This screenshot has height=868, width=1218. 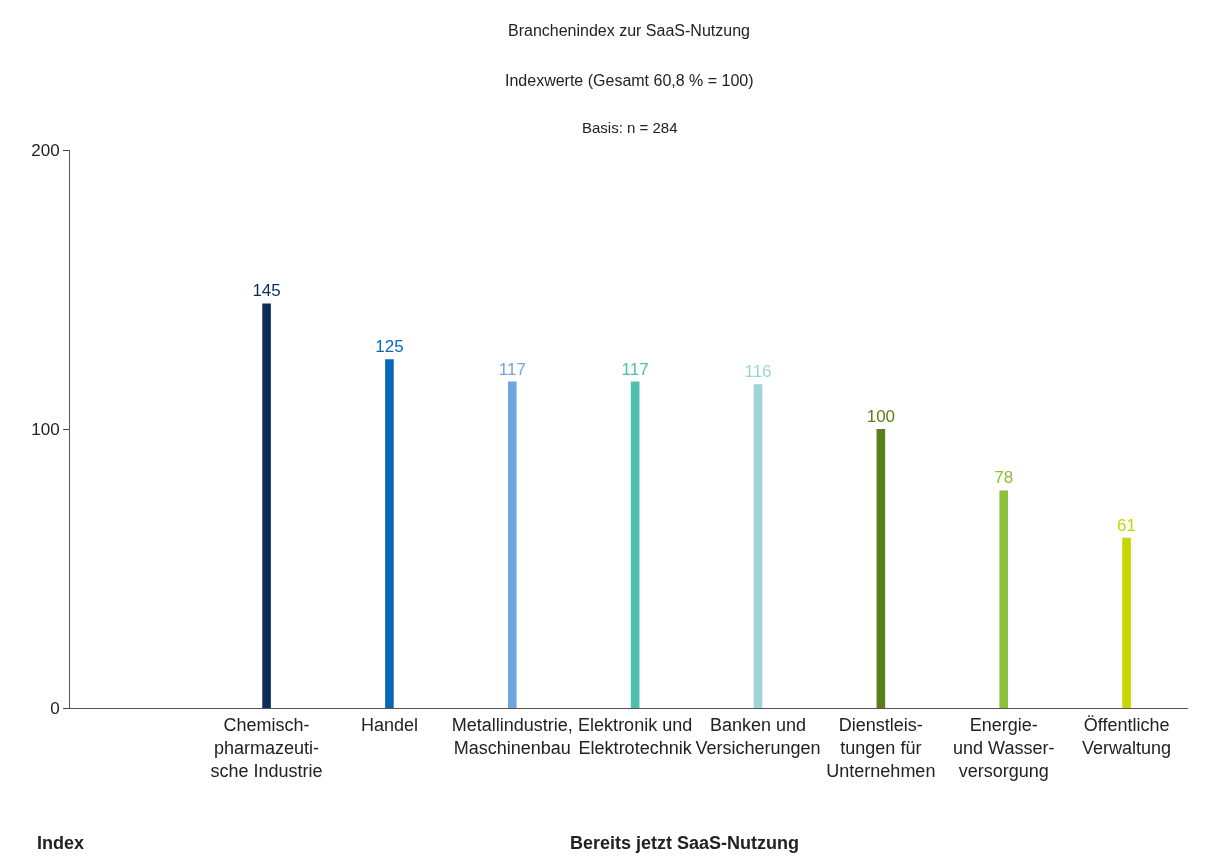 I want to click on x-tick-label: Metallindustrie, Maschinenbau, so click(x=512, y=736).